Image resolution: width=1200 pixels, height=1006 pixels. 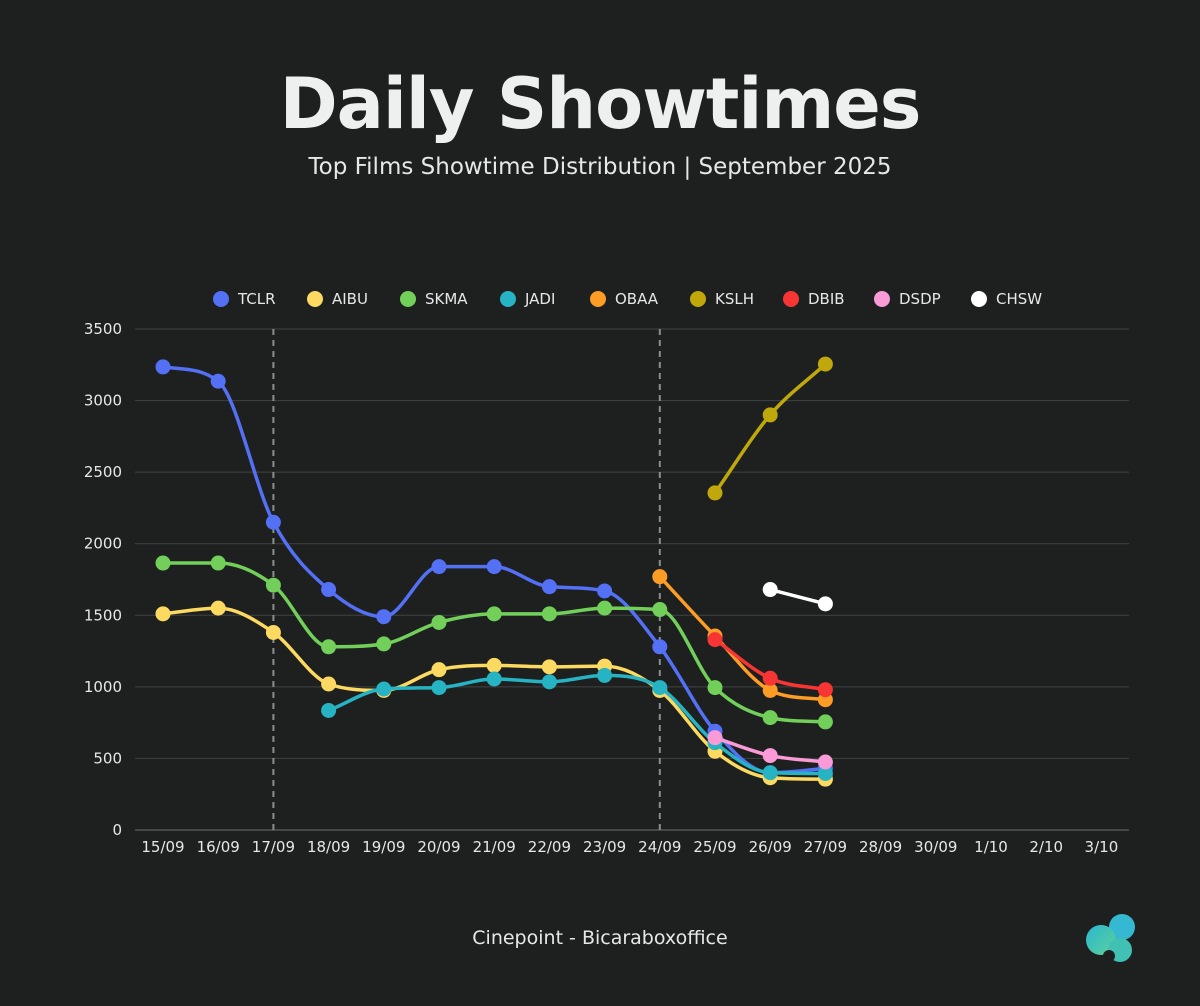 What do you see at coordinates (383, 847) in the screenshot?
I see `x-tick-label: 19/09` at bounding box center [383, 847].